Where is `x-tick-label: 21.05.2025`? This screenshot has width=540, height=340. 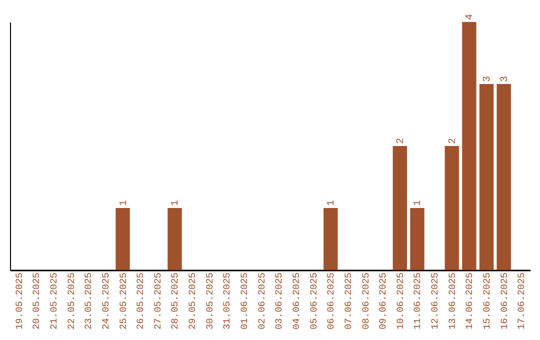
x-tick-label: 21.05.2025 is located at coordinates (54, 301).